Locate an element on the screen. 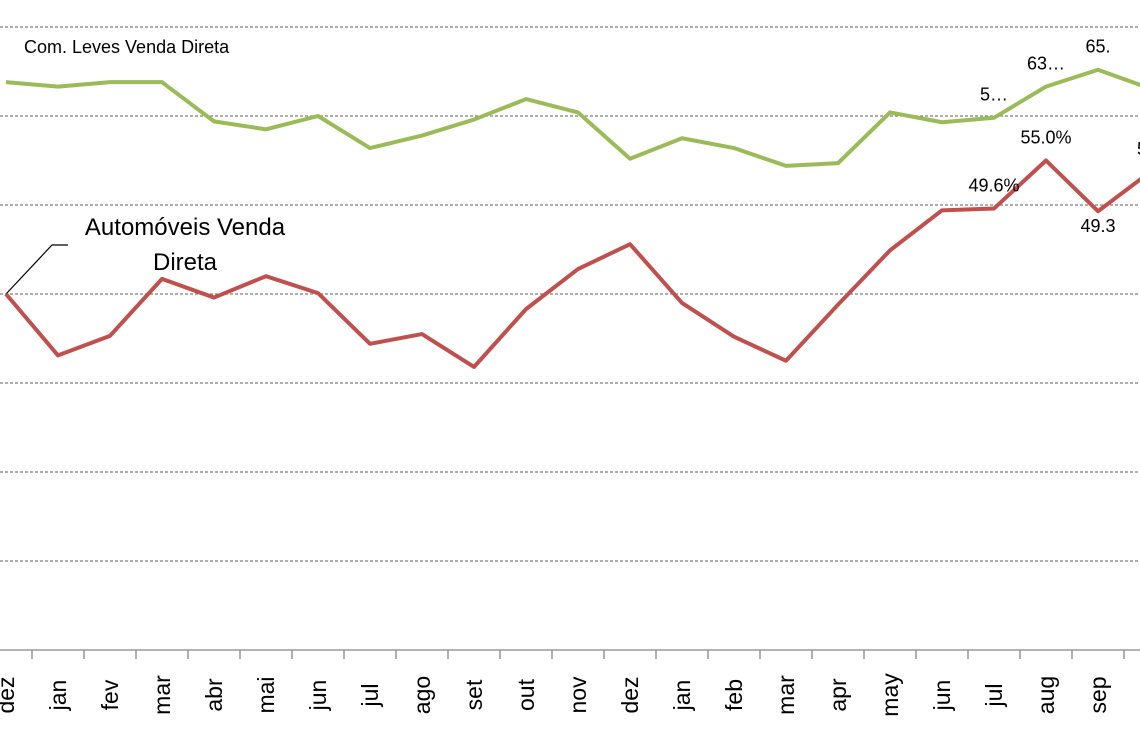 Image resolution: width=1140 pixels, height=742 pixels. series-label: Automóveis Venda Direta is located at coordinates (185, 245).